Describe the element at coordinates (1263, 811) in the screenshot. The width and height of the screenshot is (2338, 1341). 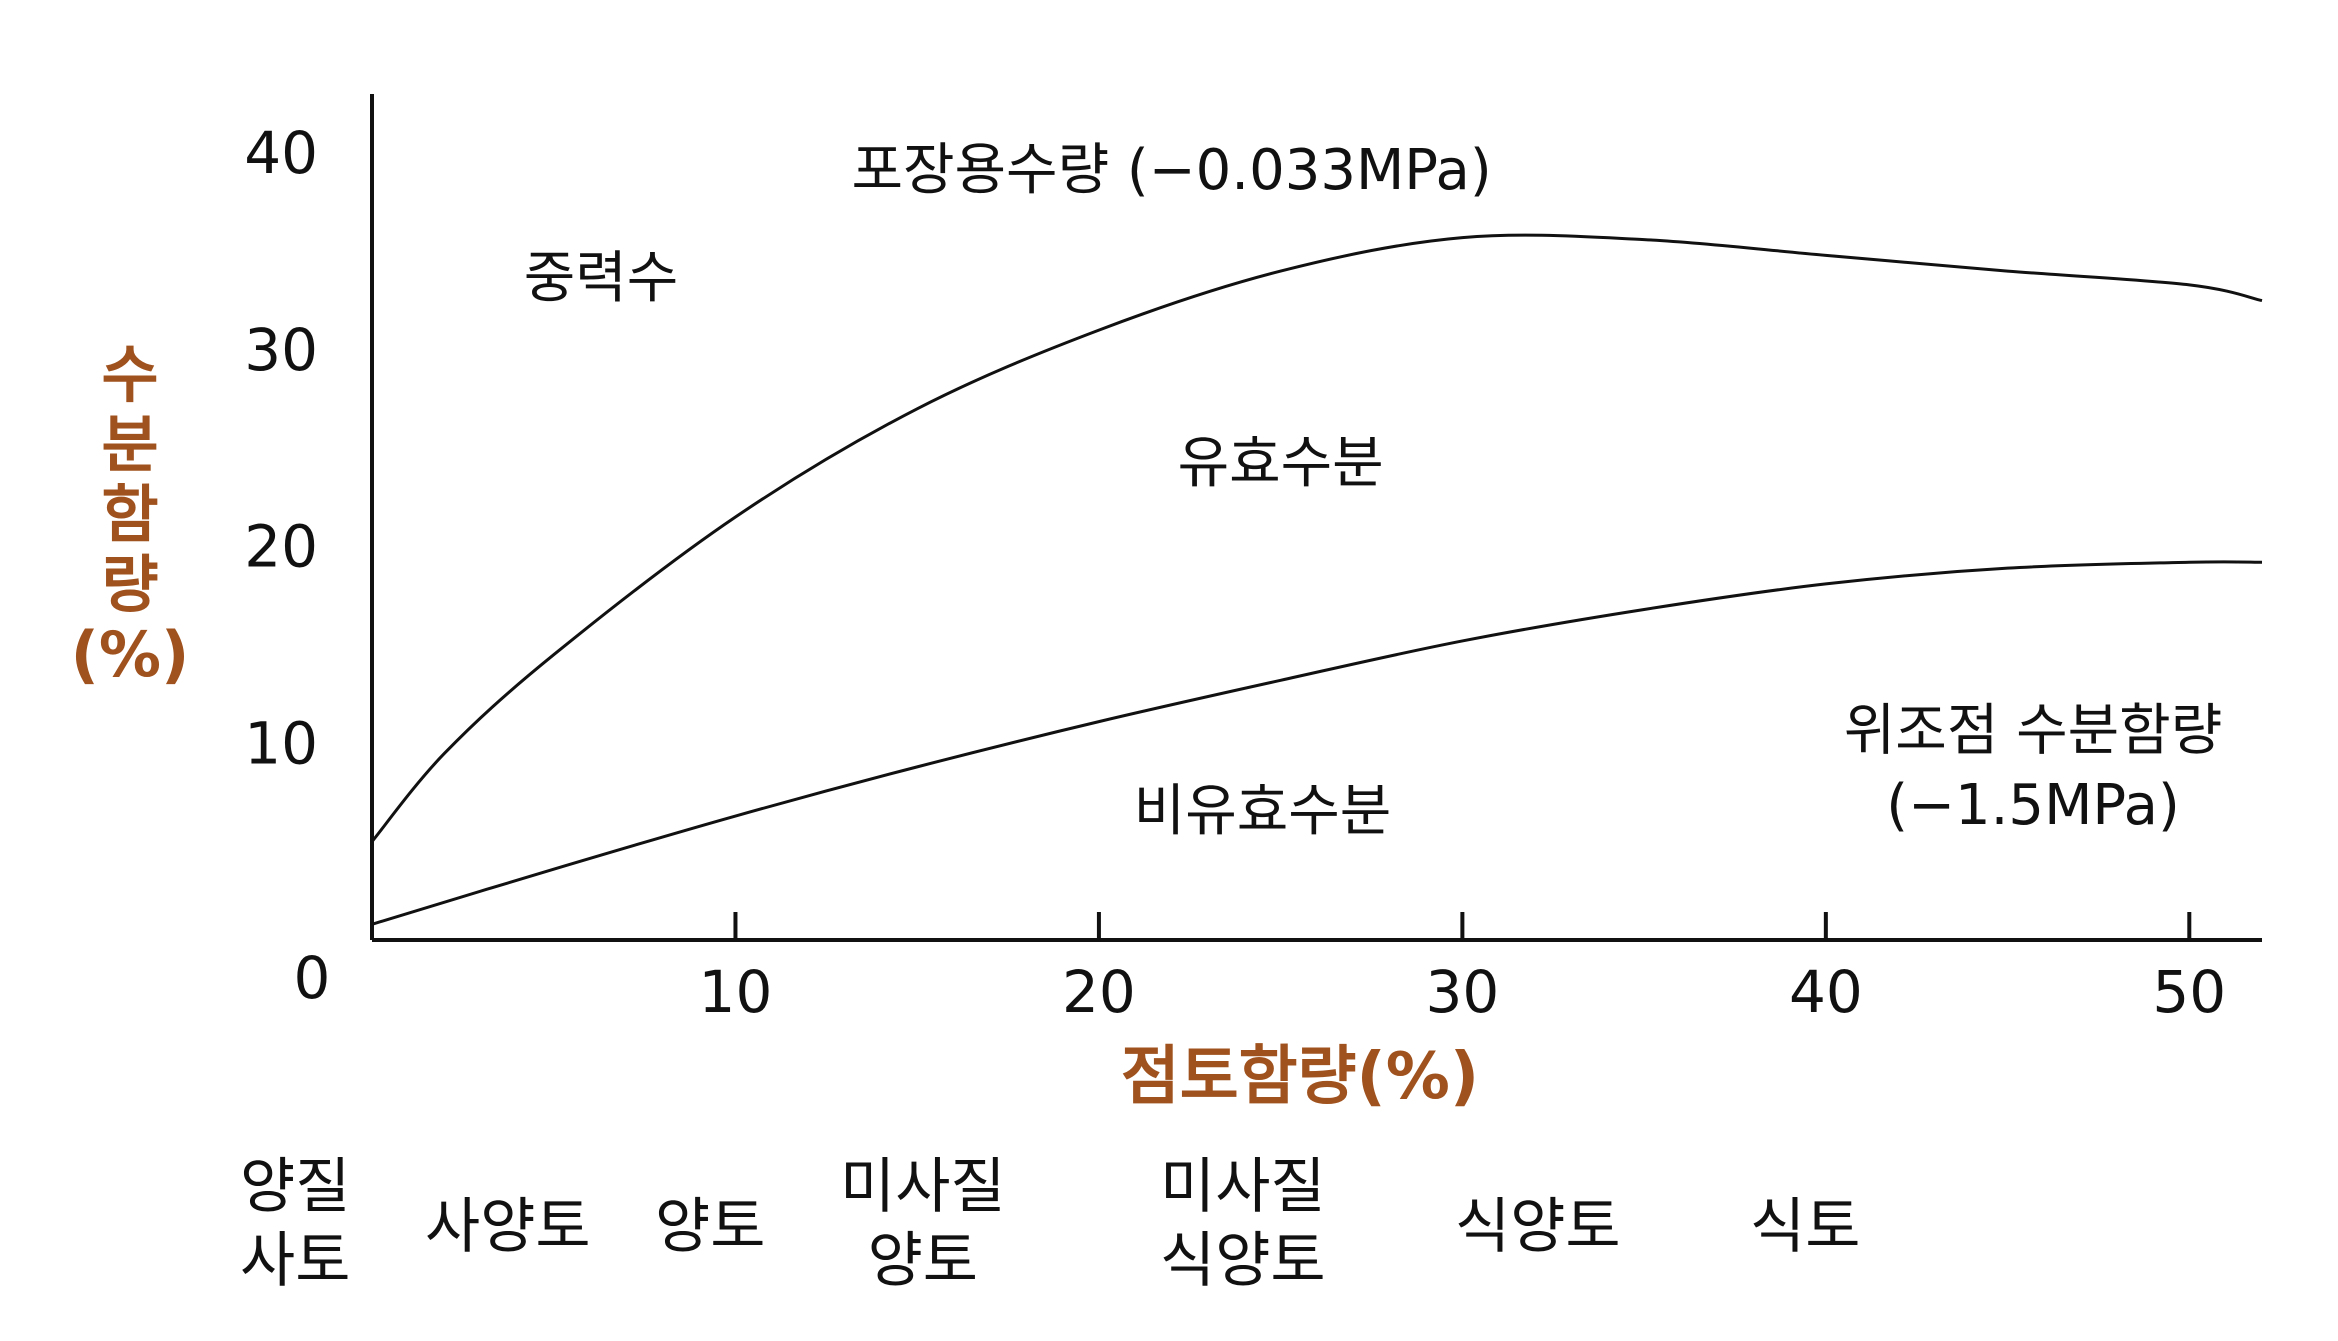
I see `annotation-unavailable: 비유효수분` at that location.